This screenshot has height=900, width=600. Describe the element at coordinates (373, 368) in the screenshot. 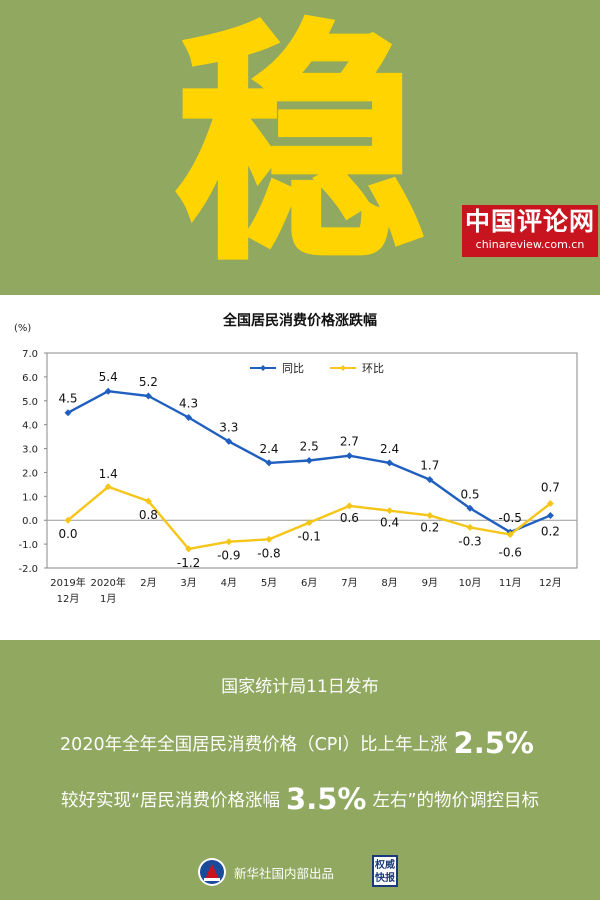

I see `legend-label-2: 环比` at that location.